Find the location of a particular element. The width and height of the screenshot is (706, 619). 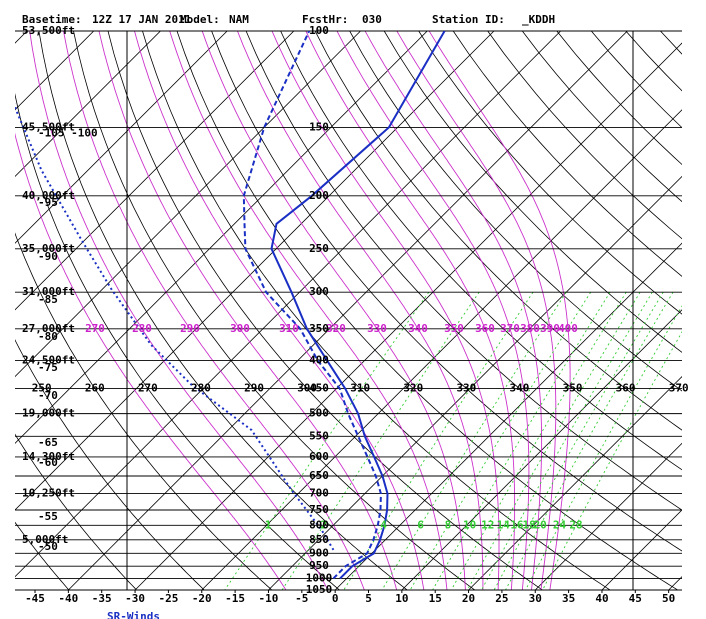

pressure-label: 1000 is located at coordinates (319, 577).